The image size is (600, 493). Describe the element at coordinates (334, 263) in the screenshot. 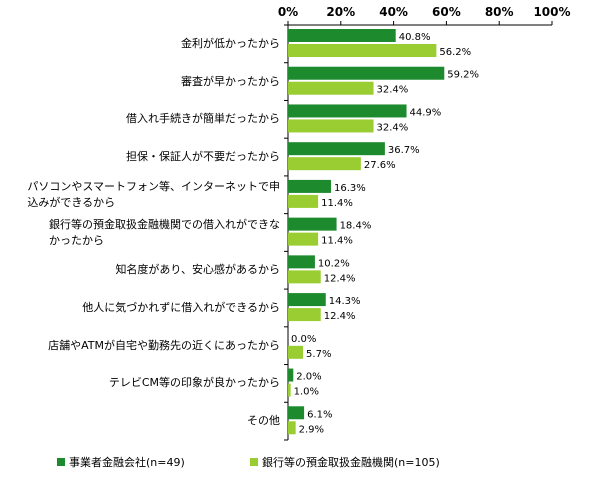

I see `value-label: 10.2%` at that location.